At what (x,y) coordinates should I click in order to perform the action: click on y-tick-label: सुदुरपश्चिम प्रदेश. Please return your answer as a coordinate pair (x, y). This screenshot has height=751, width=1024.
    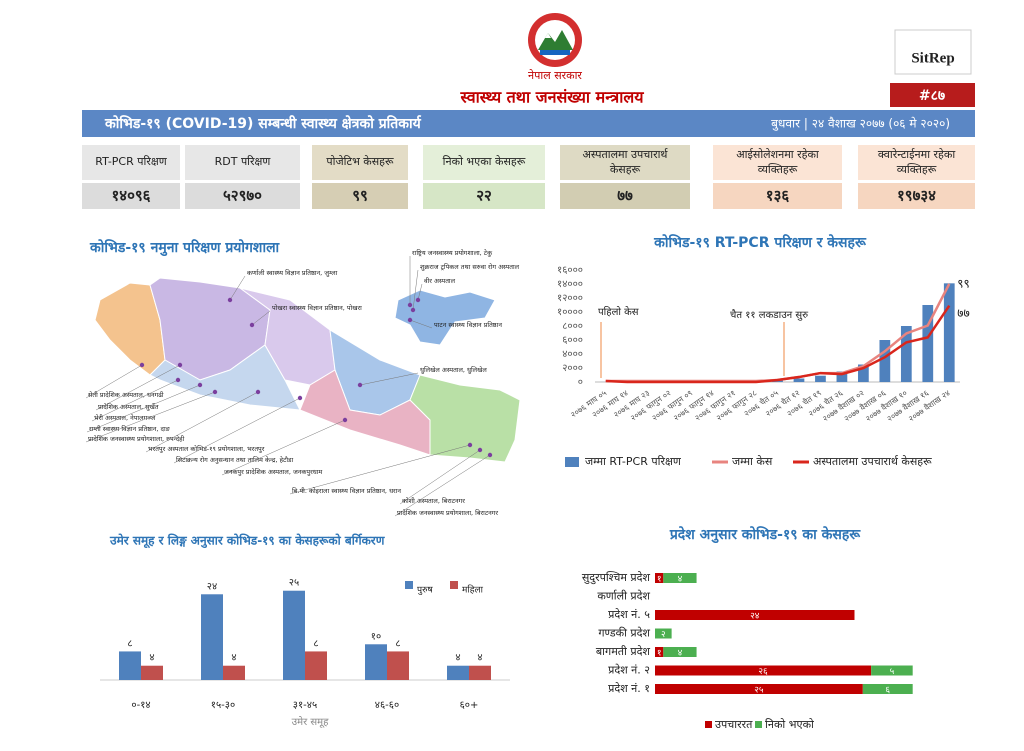
    Looking at the image, I should click on (616, 578).